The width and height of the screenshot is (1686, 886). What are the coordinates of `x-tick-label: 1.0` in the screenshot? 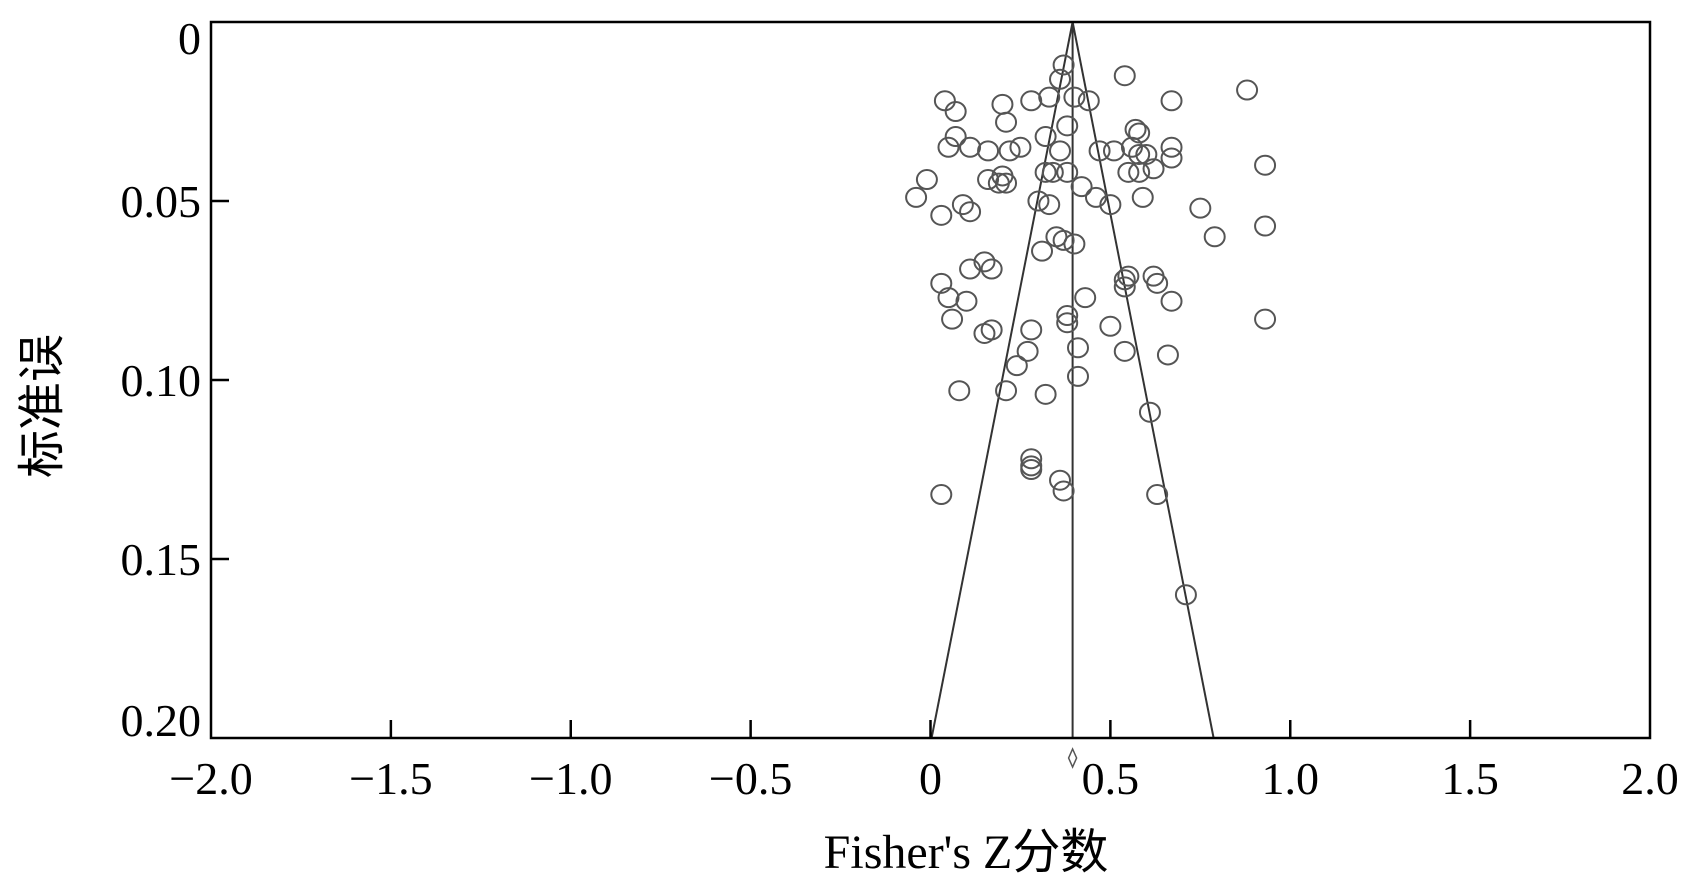 It's located at (1291, 778).